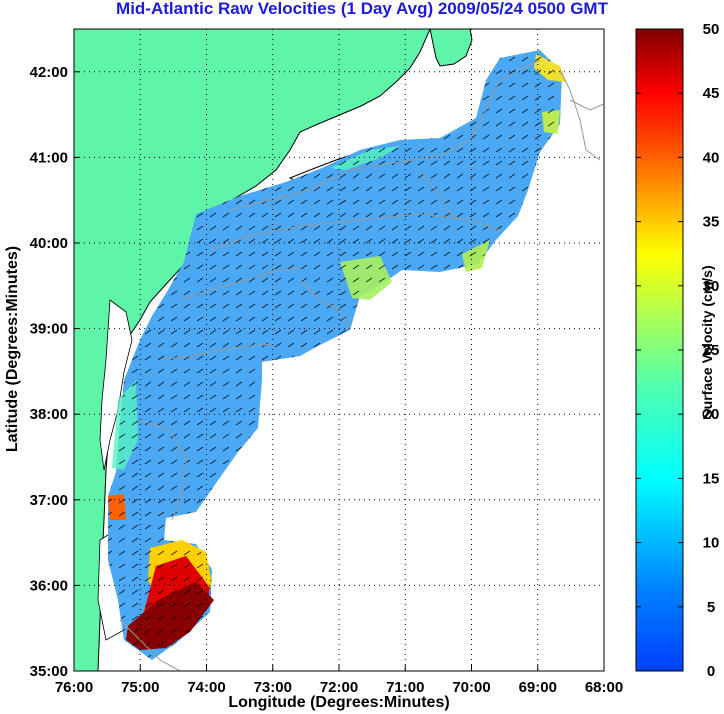  What do you see at coordinates (711, 93) in the screenshot?
I see `colorbar-tick-label: 45` at bounding box center [711, 93].